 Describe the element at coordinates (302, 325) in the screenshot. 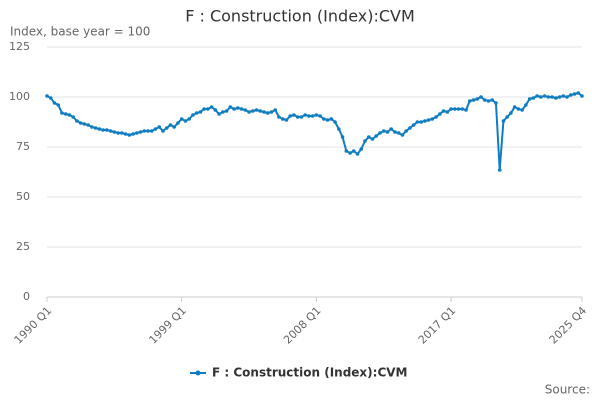

I see `x-tick-label: 2008 Q1` at that location.